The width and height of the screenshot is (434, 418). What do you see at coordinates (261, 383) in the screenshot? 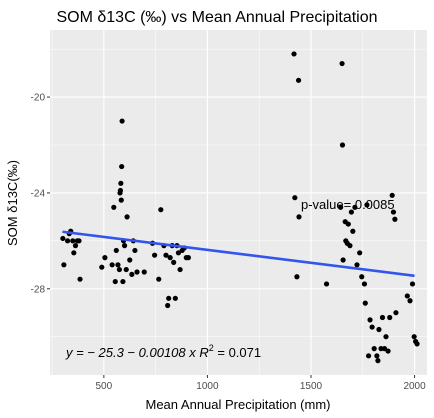
I see `x-axis: 500 1000 1500 2000` at bounding box center [261, 383].